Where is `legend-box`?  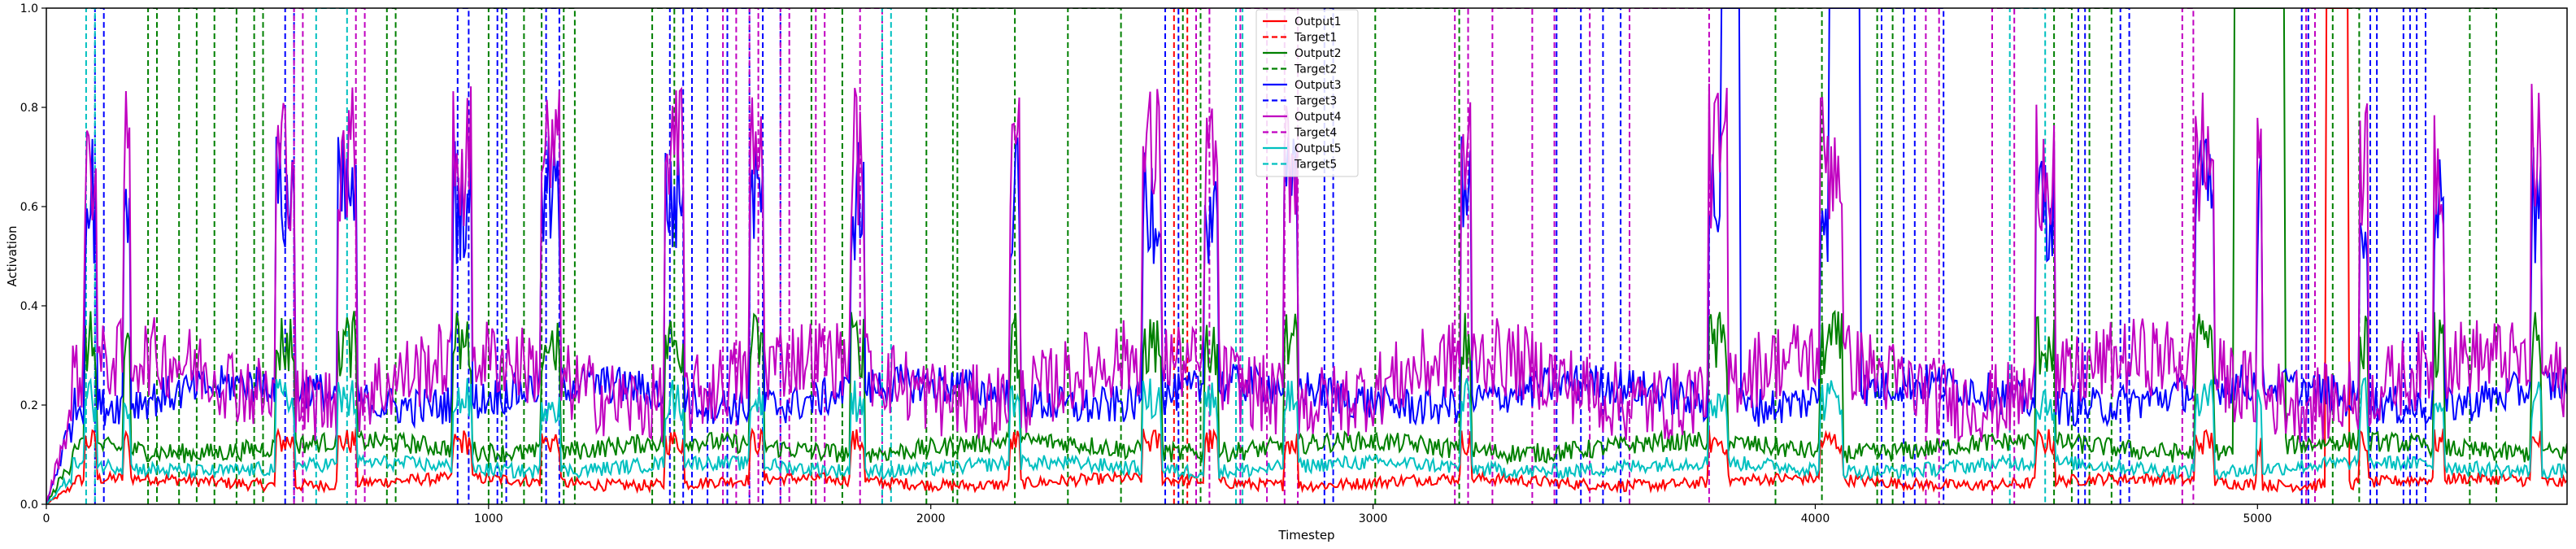
legend-box is located at coordinates (1307, 93).